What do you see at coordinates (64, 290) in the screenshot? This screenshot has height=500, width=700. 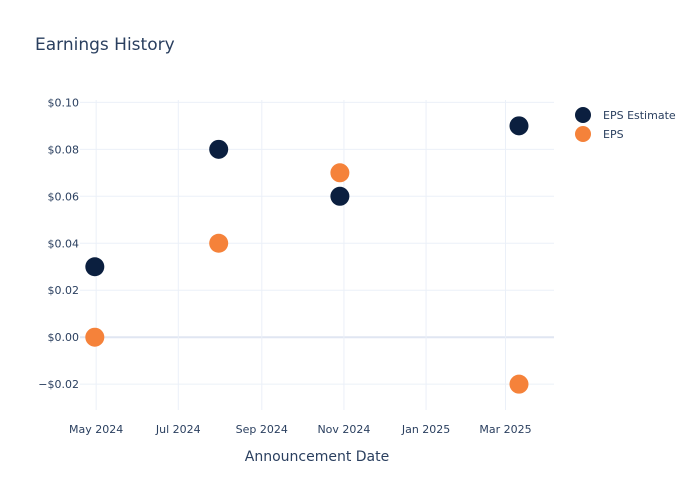 I see `y-tick-label: $0.02` at bounding box center [64, 290].